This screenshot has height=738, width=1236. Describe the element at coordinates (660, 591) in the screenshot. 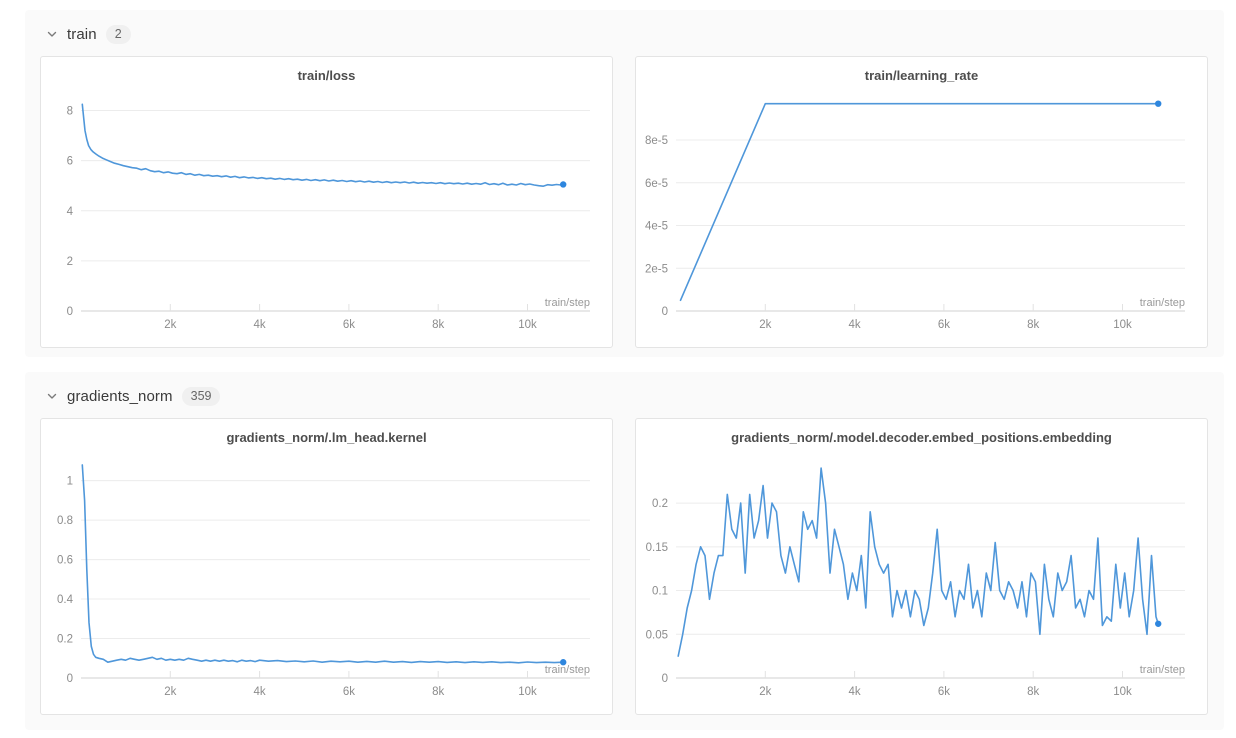

I see `svg-text: 0.1` at that location.